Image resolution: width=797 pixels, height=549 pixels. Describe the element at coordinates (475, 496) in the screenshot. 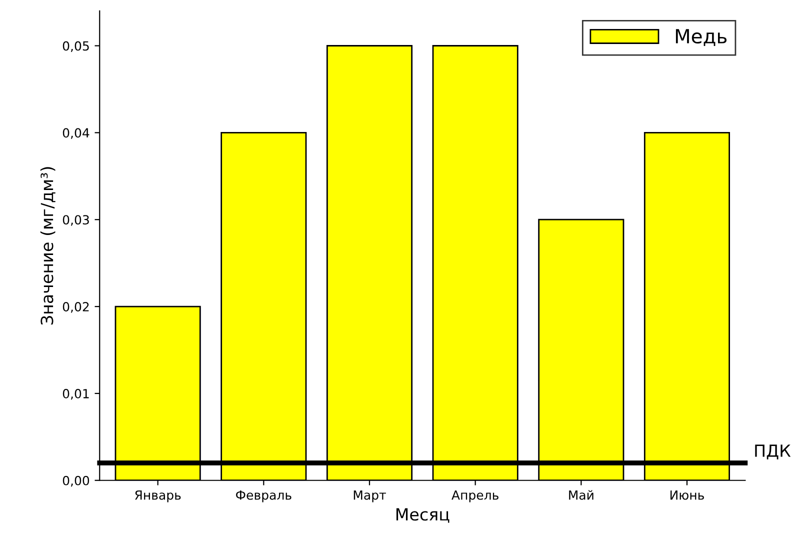

I see `x-tick-label: Апрель` at that location.